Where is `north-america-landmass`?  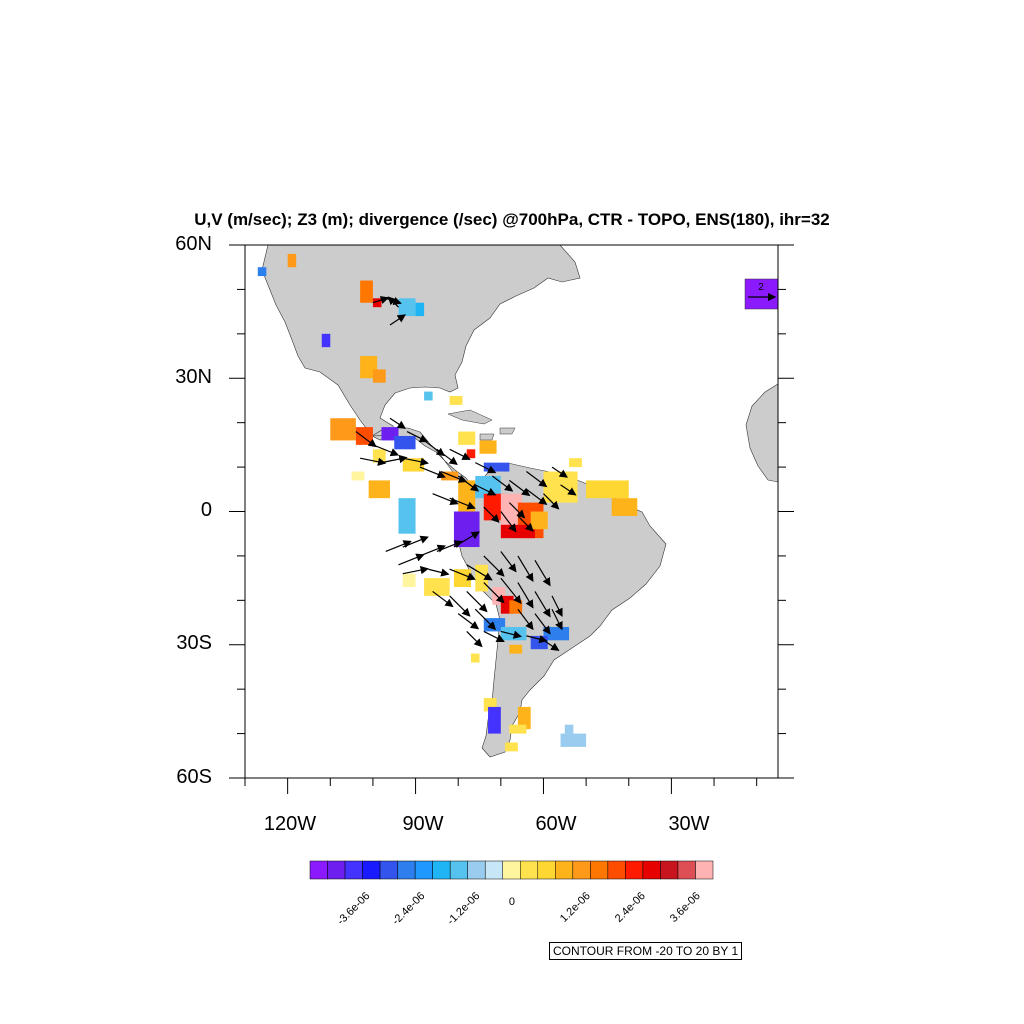 north-america-landmass is located at coordinates (421, 343).